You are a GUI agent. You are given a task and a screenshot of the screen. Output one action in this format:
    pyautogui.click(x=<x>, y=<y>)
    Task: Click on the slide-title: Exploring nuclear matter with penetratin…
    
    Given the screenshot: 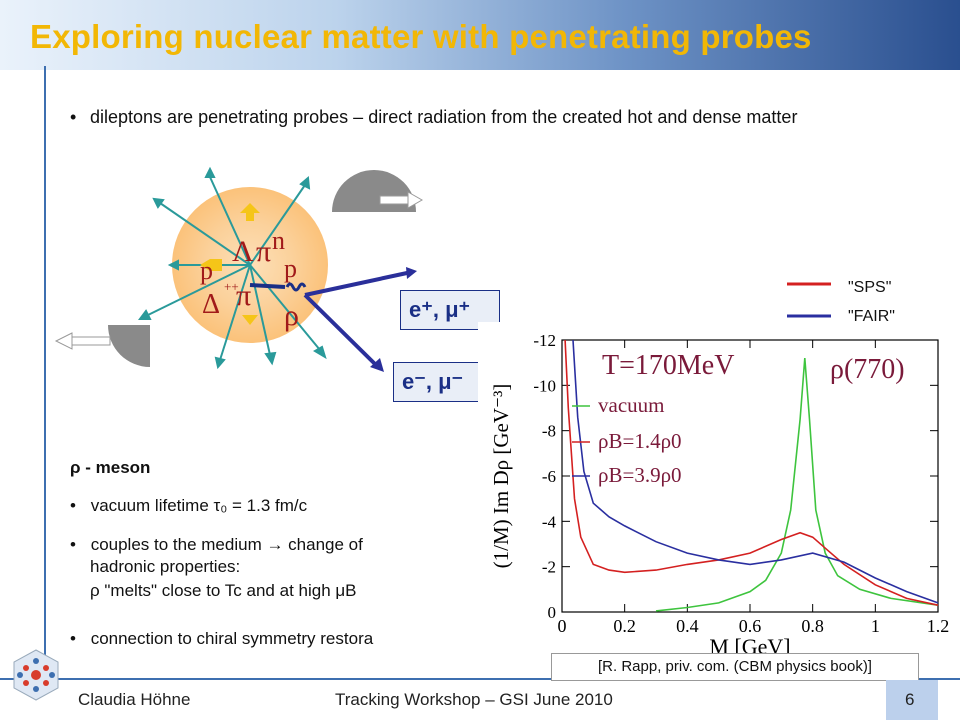 What is the action you would take?
    pyautogui.click(x=421, y=36)
    